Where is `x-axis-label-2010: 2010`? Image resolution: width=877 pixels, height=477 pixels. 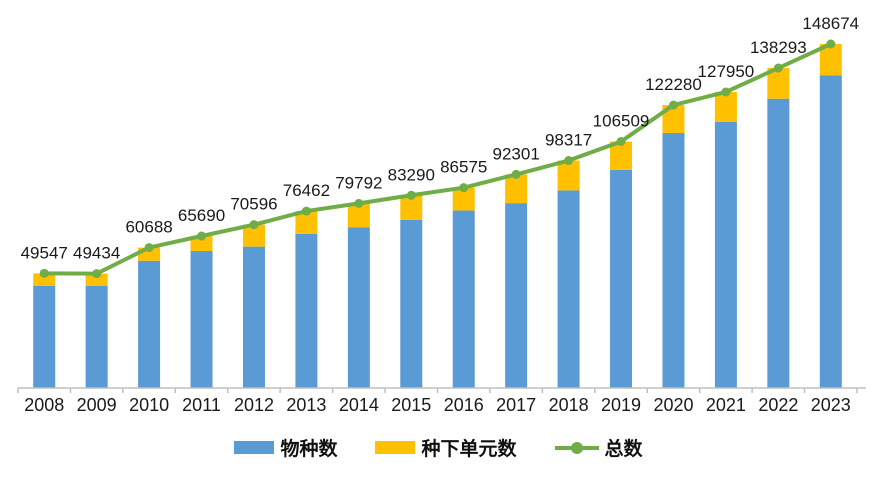
x-axis-label-2010: 2010 is located at coordinates (149, 405).